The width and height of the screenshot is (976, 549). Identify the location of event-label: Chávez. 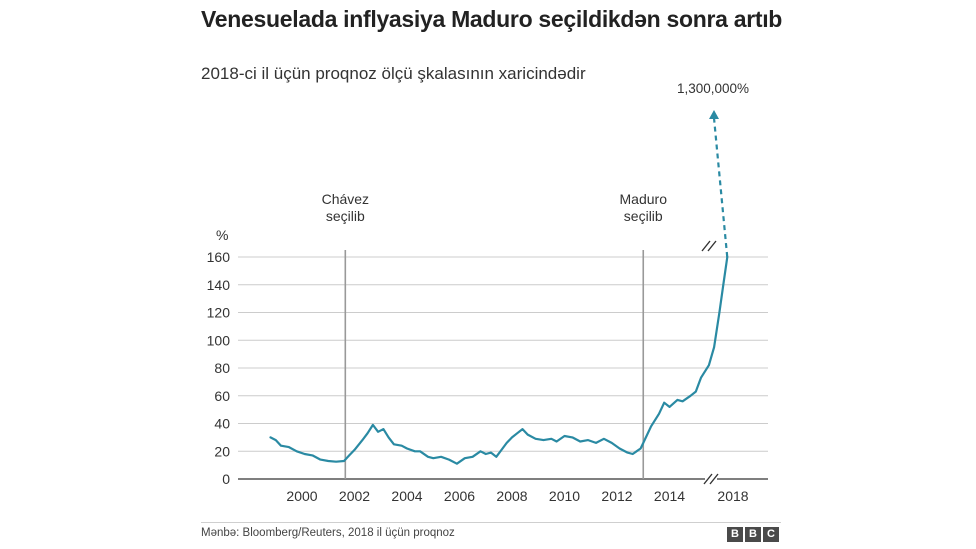
(345, 199).